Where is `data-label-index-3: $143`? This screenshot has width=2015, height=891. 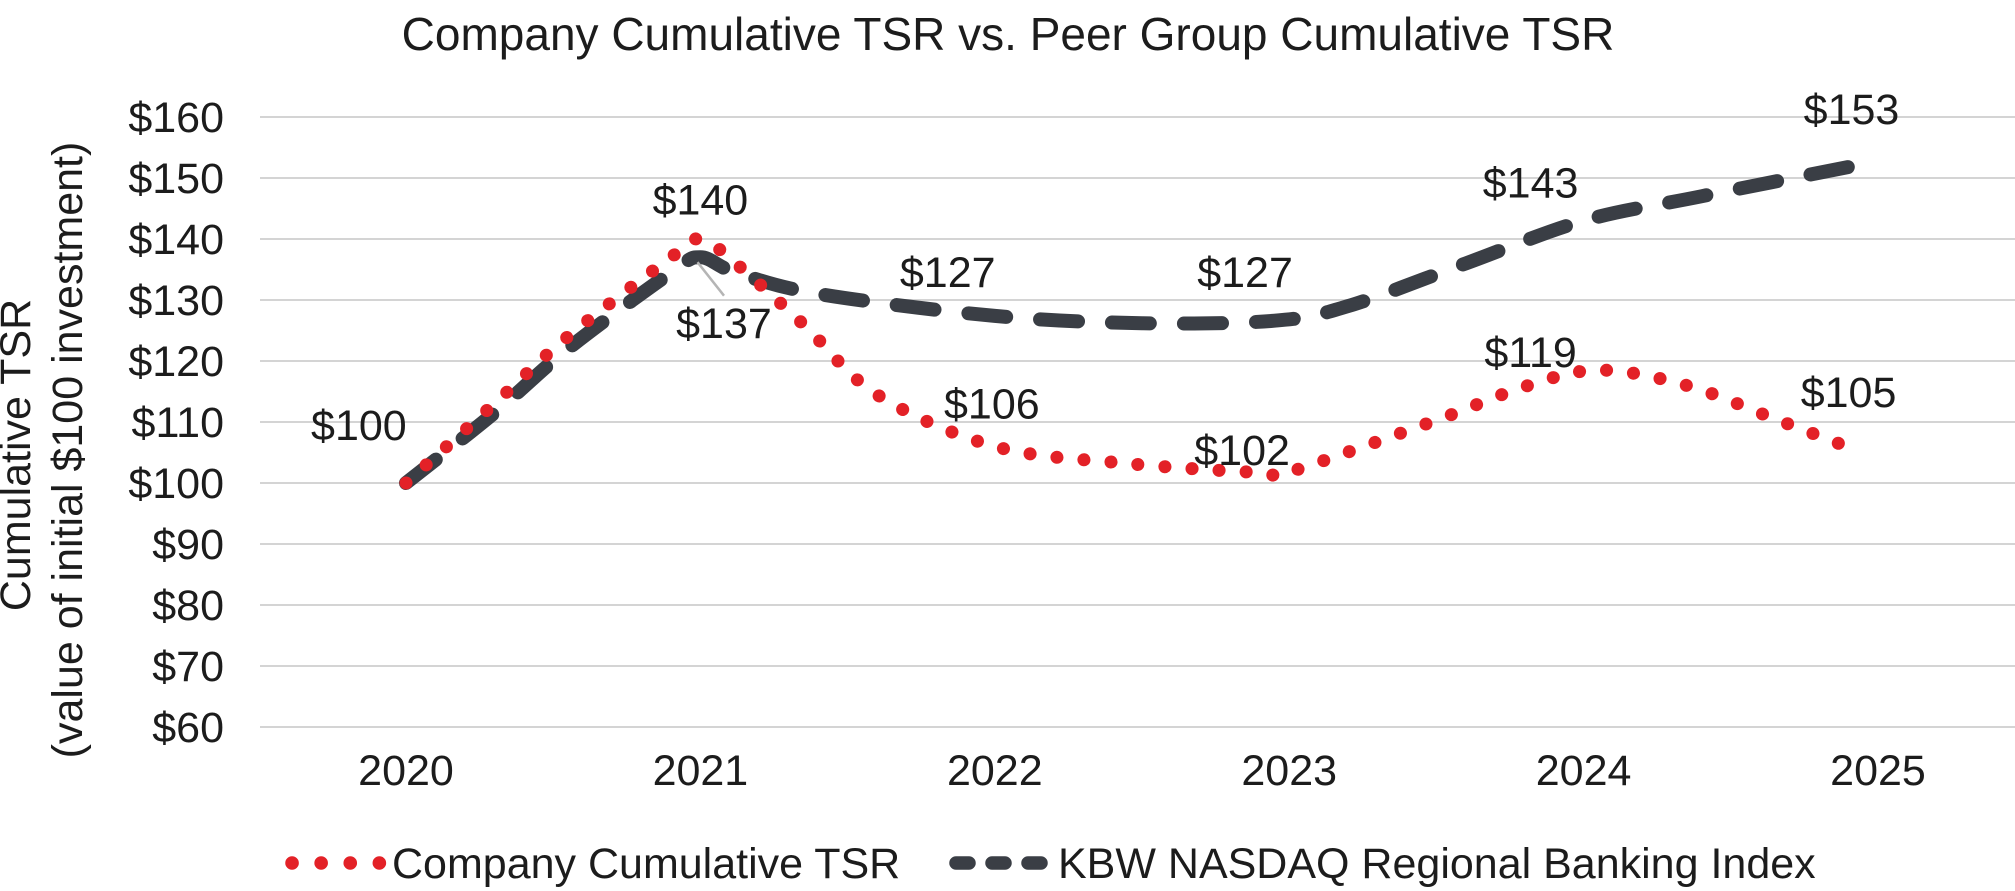
data-label-index-3: $143 is located at coordinates (1531, 183).